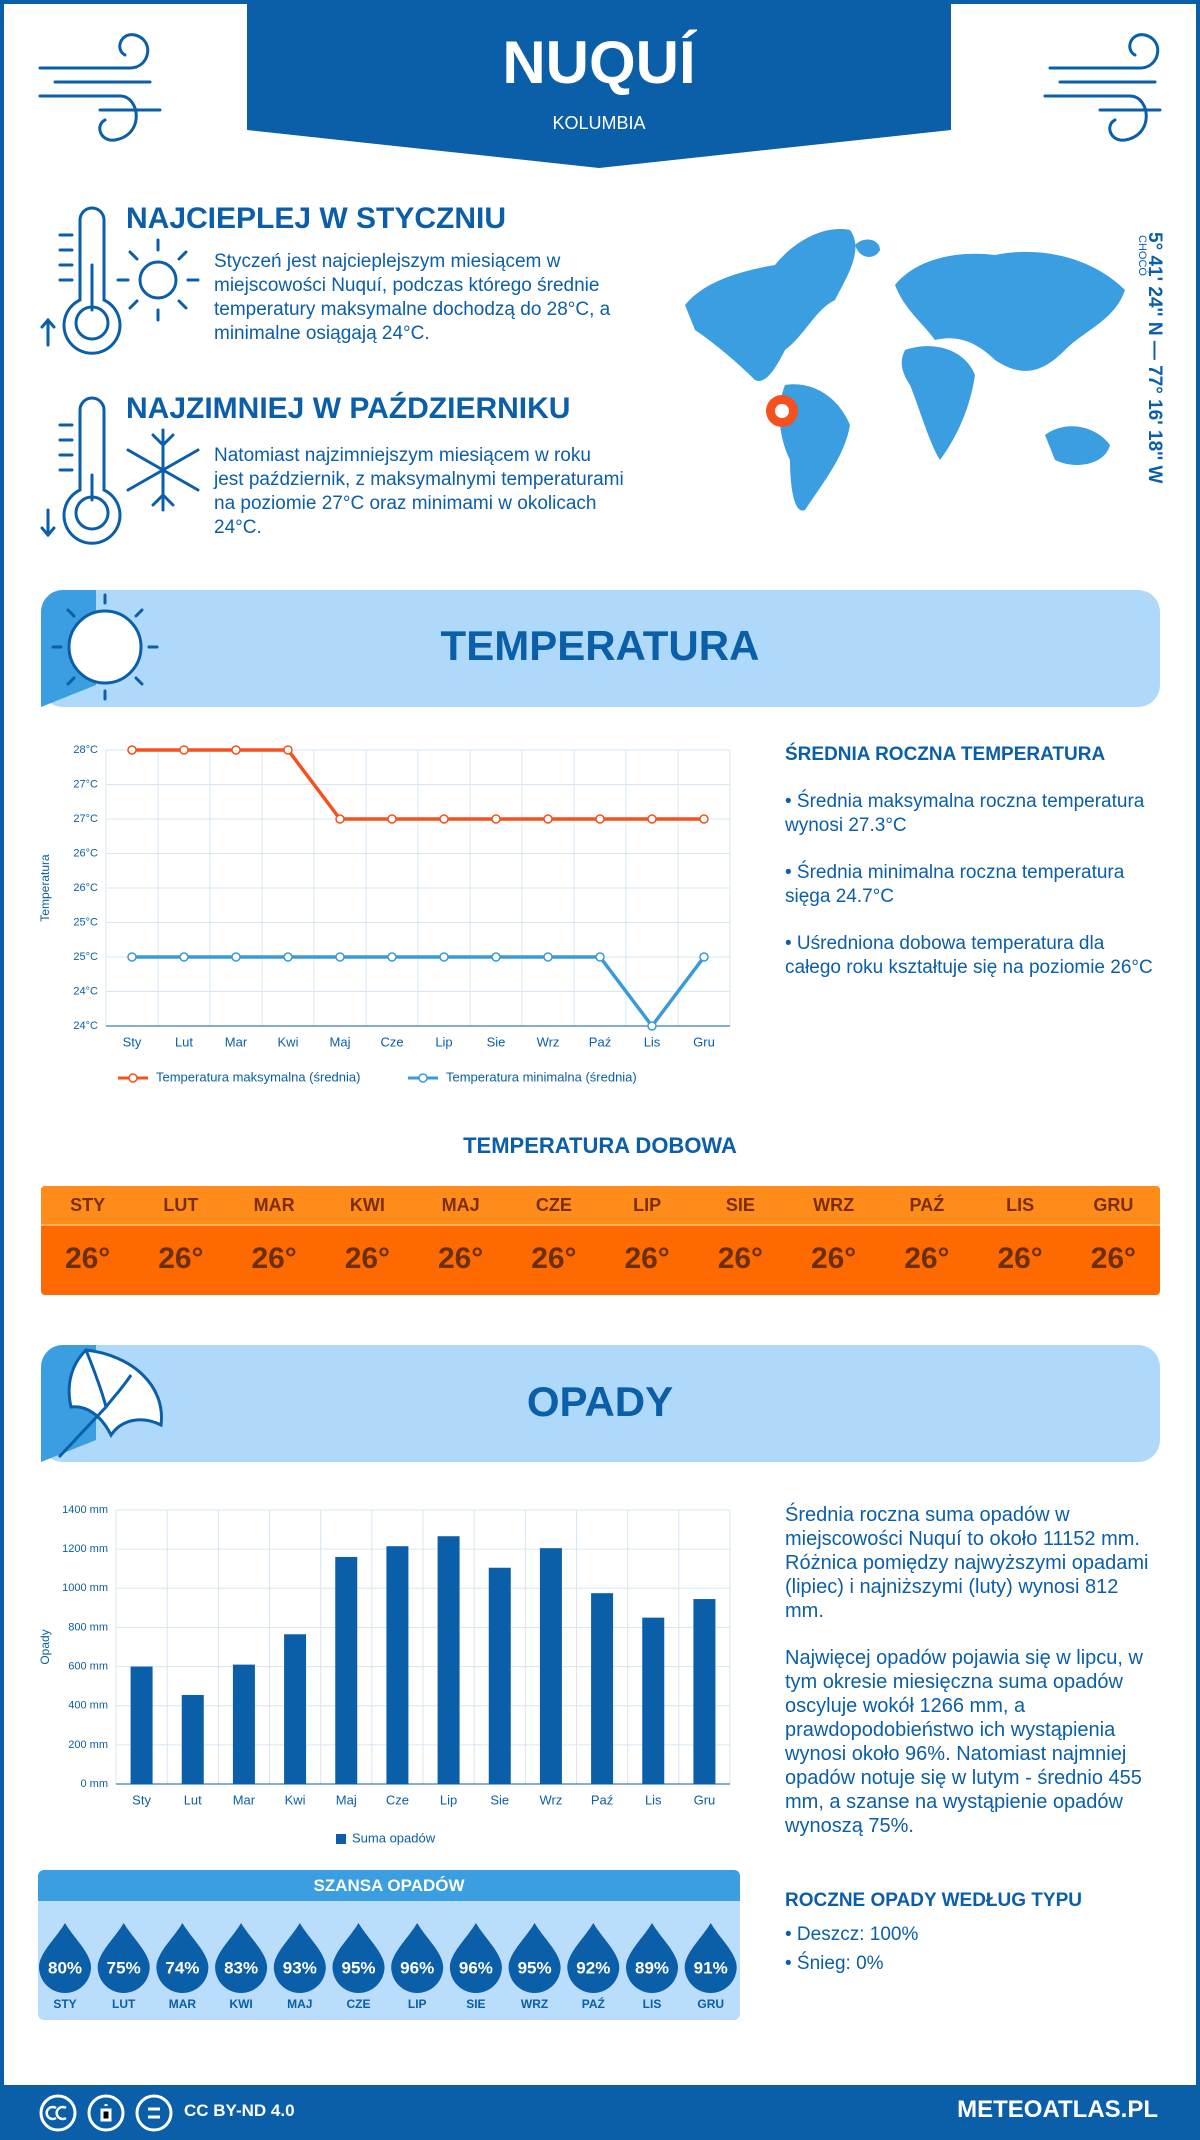 This screenshot has height=2140, width=1200. Describe the element at coordinates (419, 992) in the screenshot. I see `series-line` at that location.